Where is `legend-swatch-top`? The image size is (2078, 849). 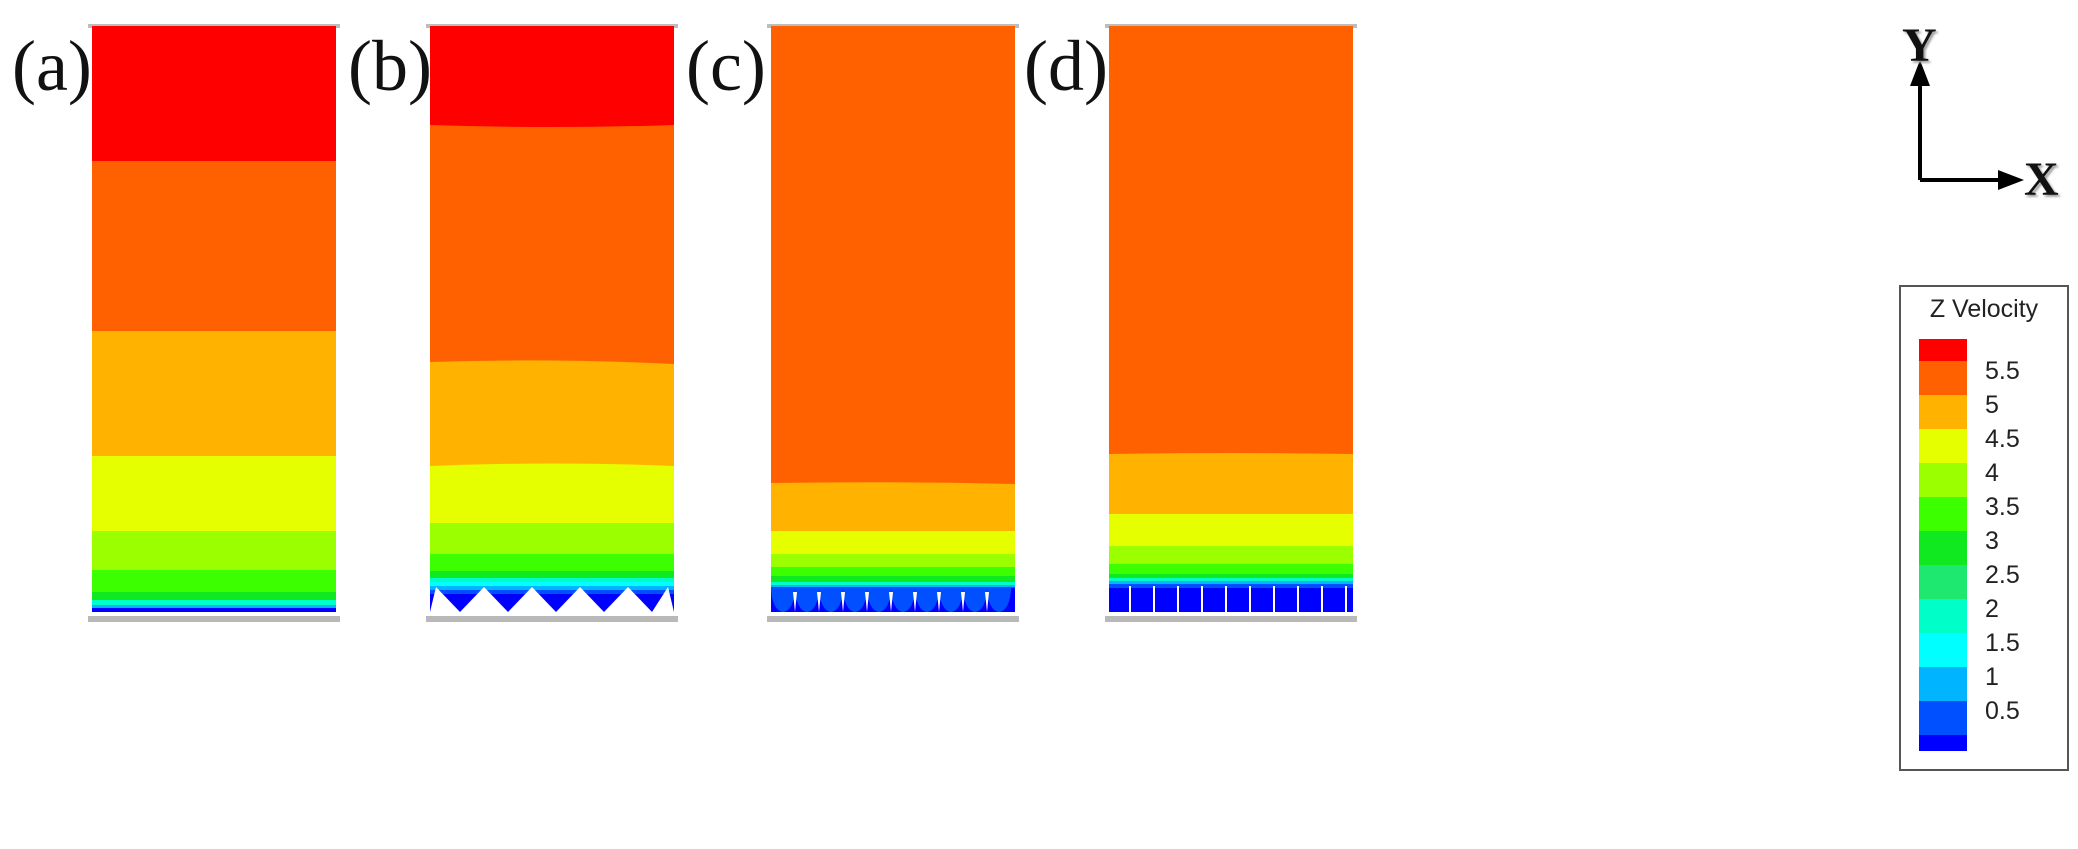 legend-swatch-top is located at coordinates (1943, 350).